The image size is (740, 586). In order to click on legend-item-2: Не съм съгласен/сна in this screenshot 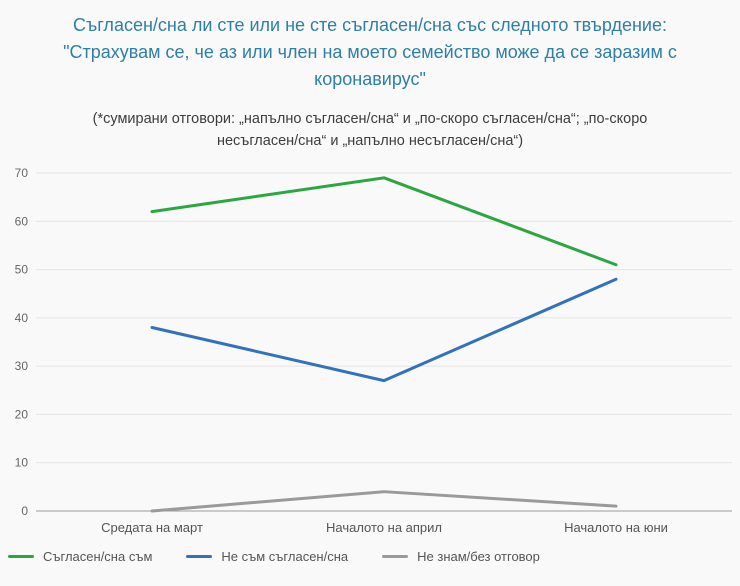, I will do `click(267, 556)`.